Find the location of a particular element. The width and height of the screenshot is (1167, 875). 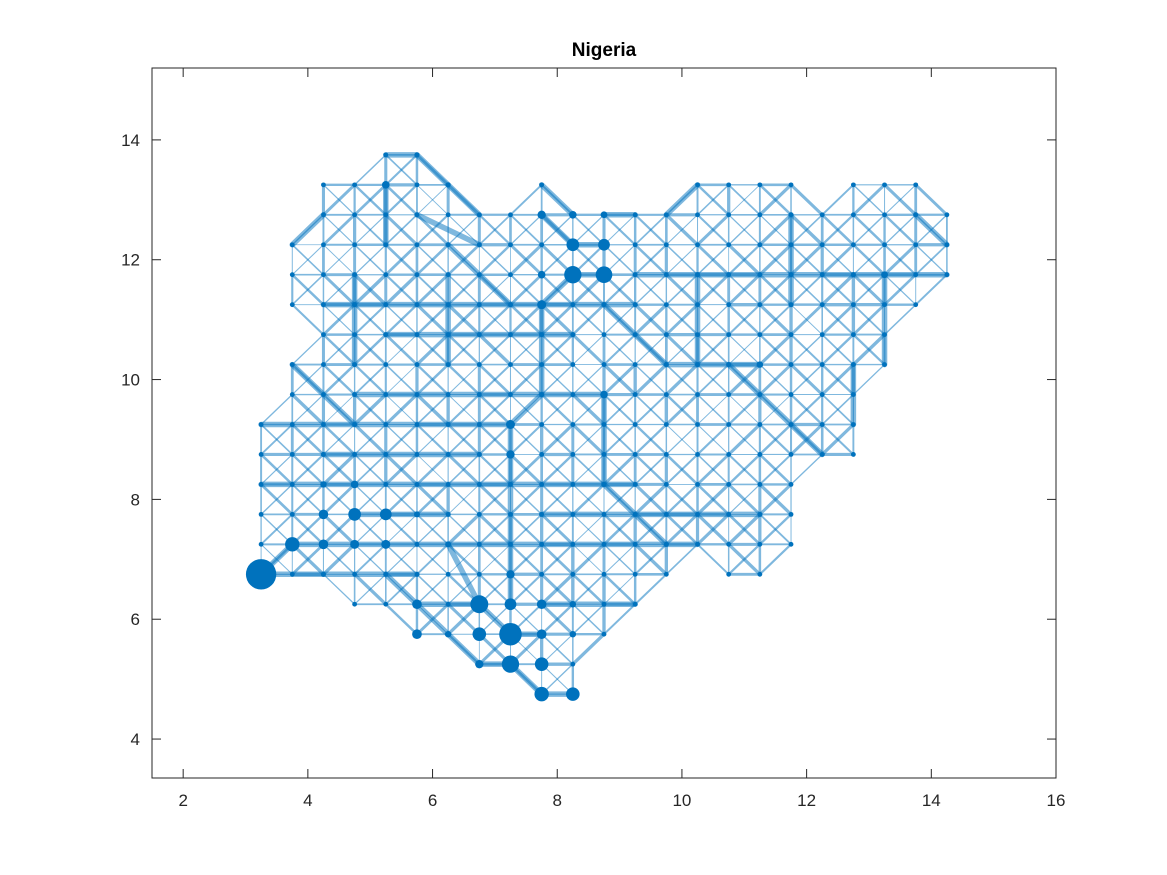

y-tick-label: 10 is located at coordinates (130, 380).